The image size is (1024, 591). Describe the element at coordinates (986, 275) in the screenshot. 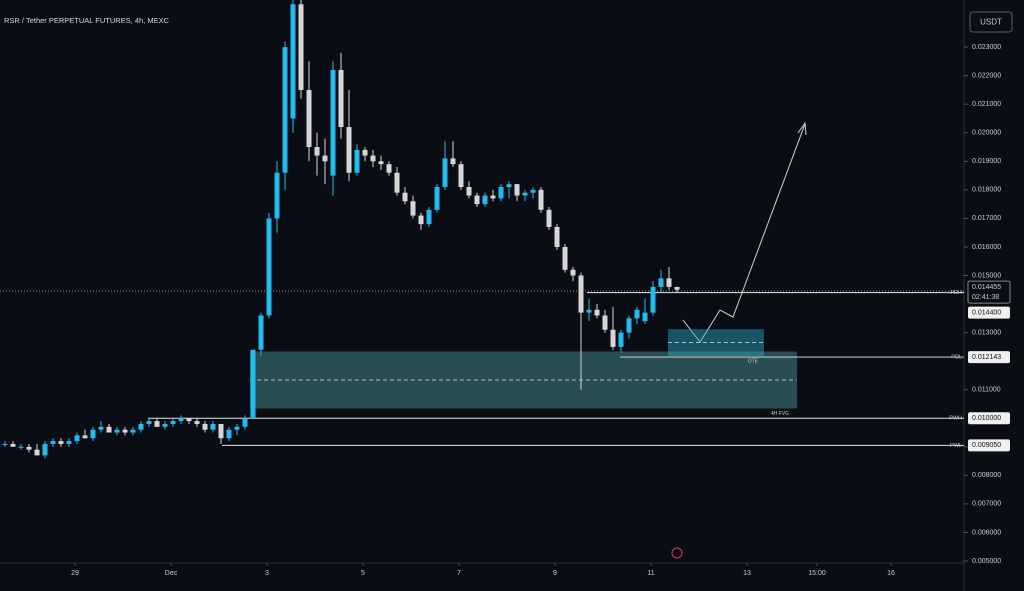

I see `y-tick-label: 0.015000` at that location.